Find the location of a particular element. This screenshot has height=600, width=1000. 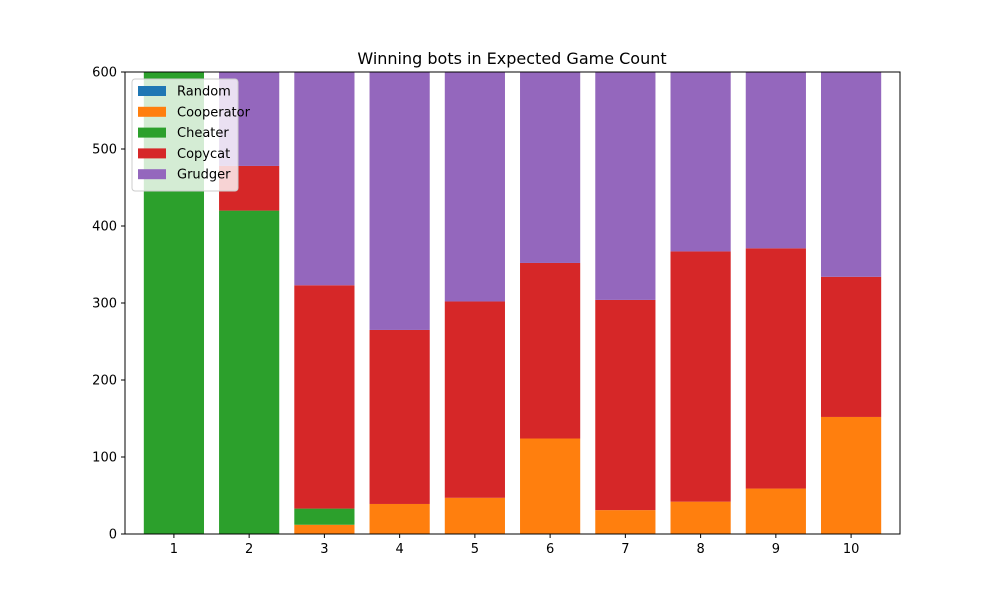

x-tick-label-3: 3 is located at coordinates (324, 549).